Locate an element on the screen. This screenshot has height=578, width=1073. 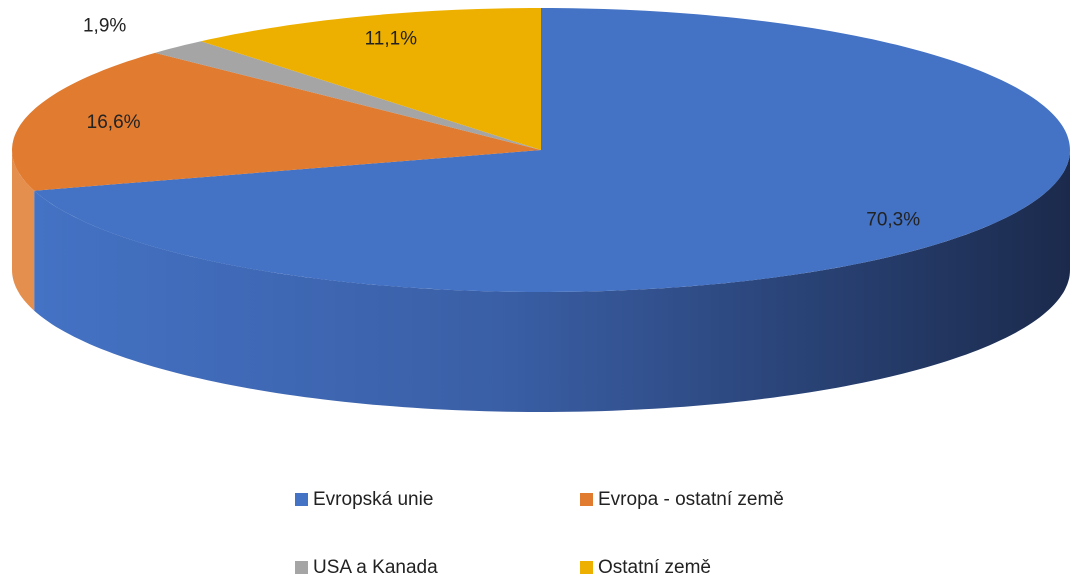
data-label: 16,6% is located at coordinates (114, 122).